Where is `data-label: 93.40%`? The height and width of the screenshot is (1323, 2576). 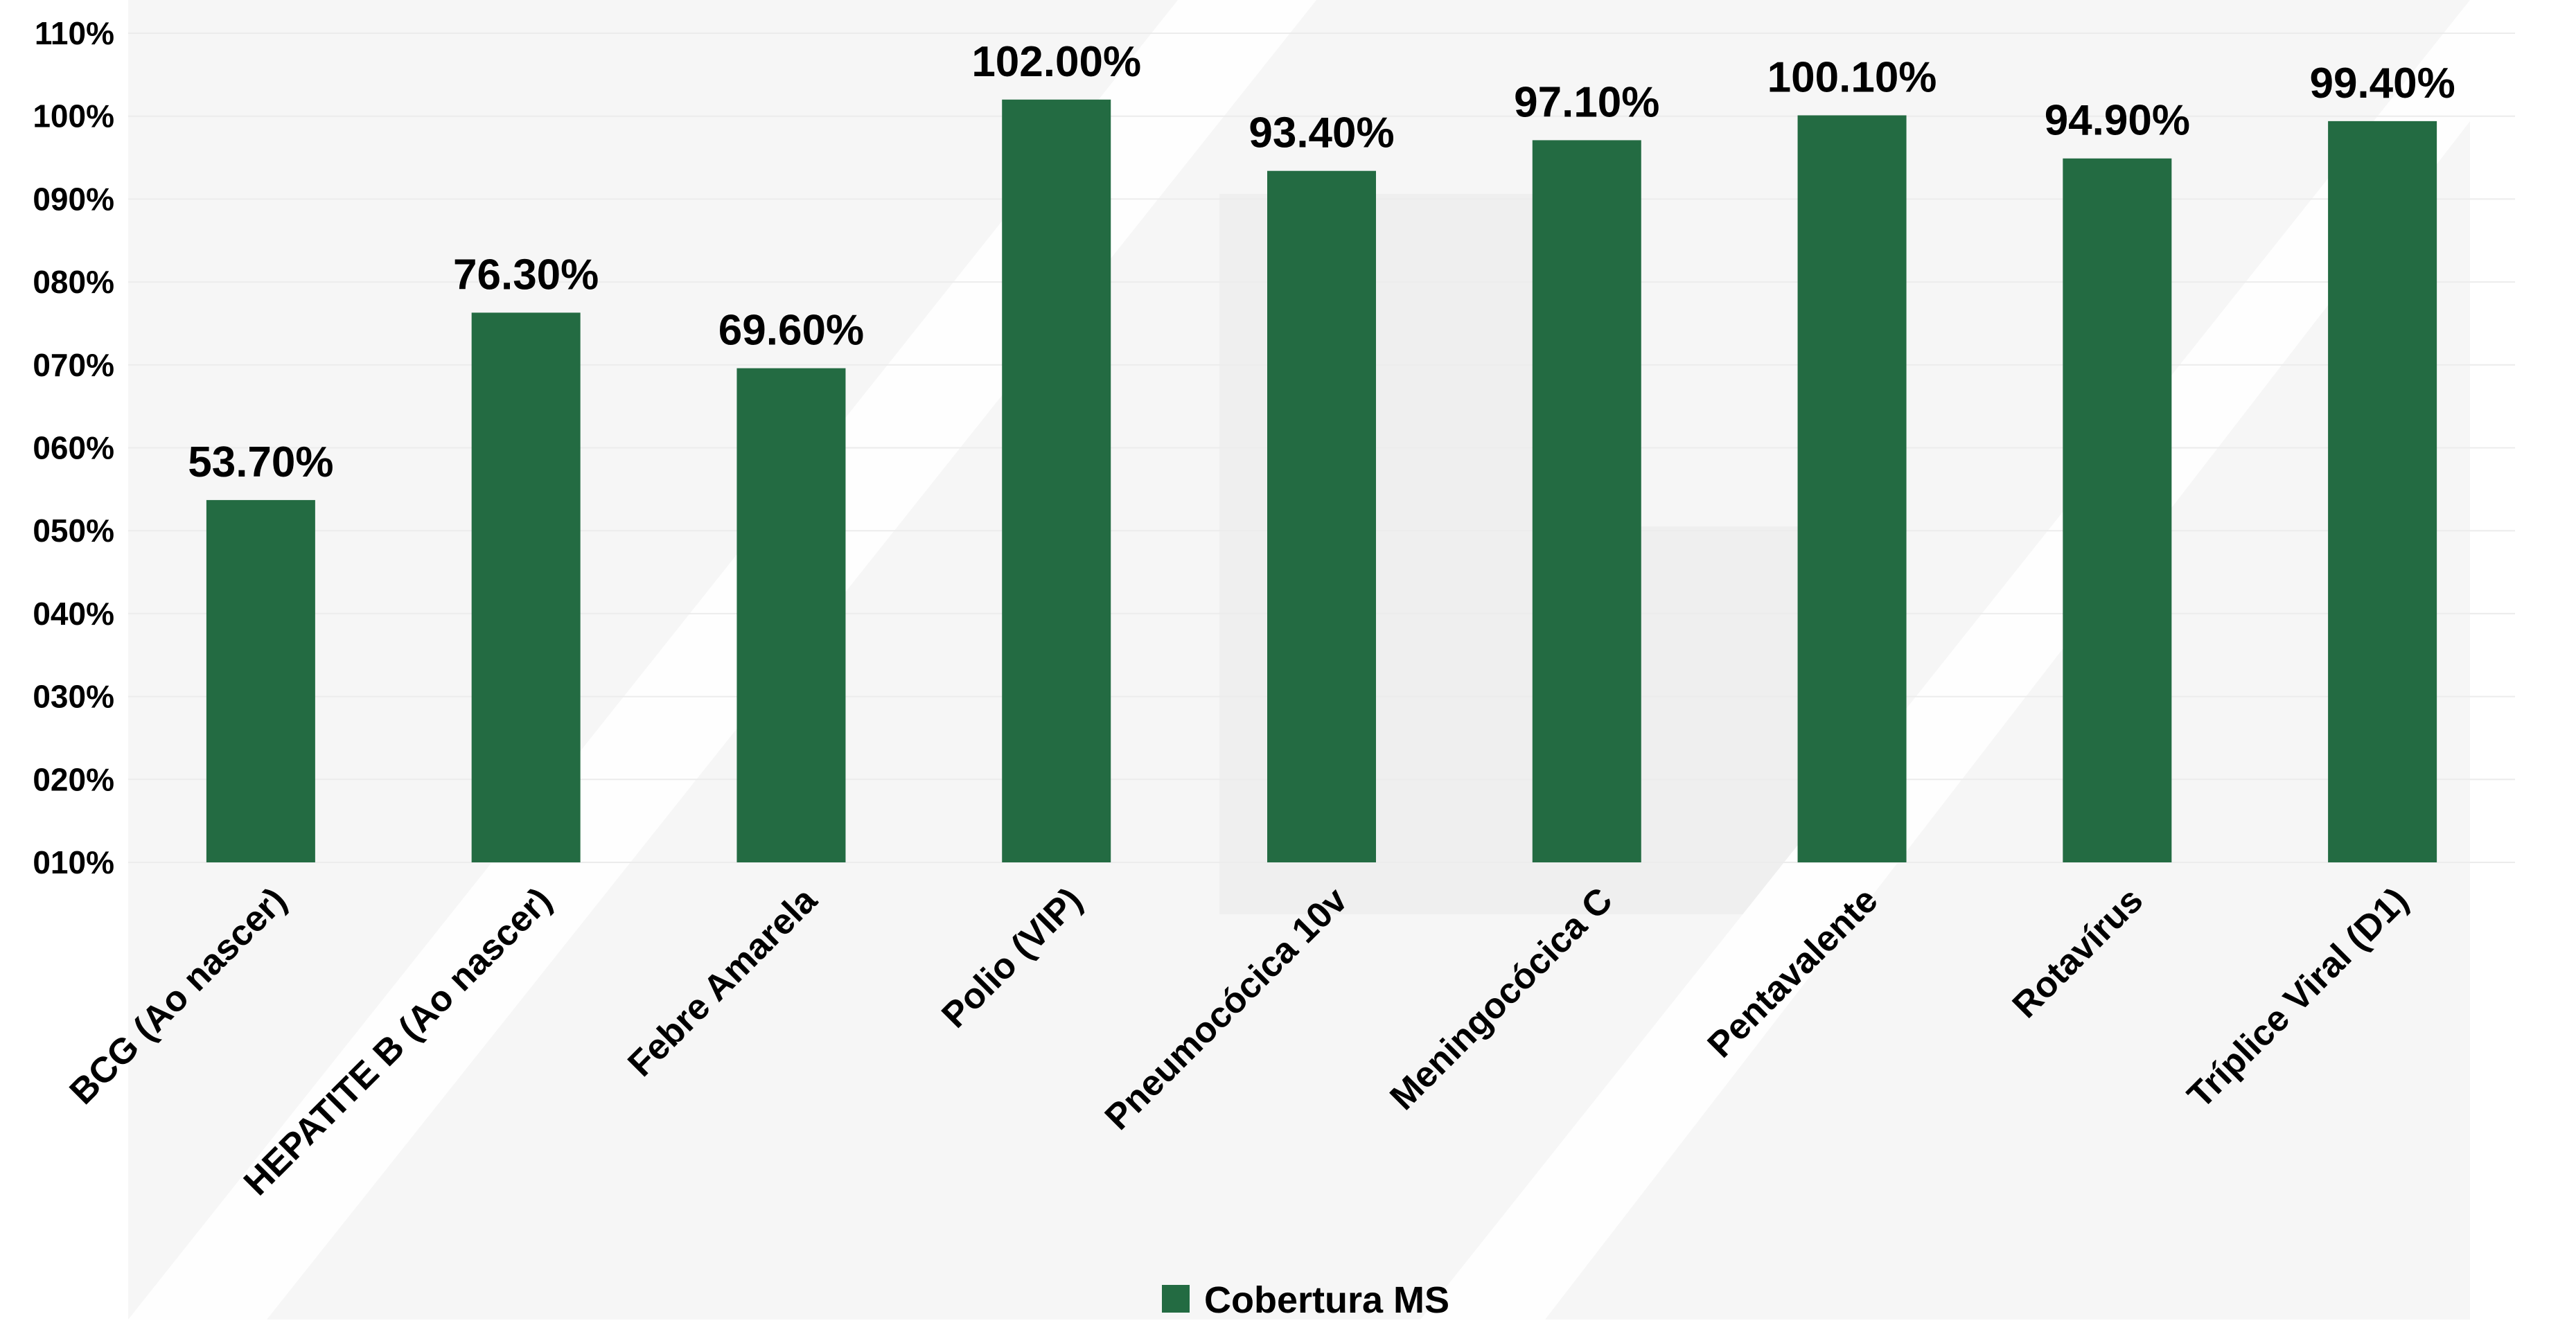 data-label: 93.40% is located at coordinates (1321, 133).